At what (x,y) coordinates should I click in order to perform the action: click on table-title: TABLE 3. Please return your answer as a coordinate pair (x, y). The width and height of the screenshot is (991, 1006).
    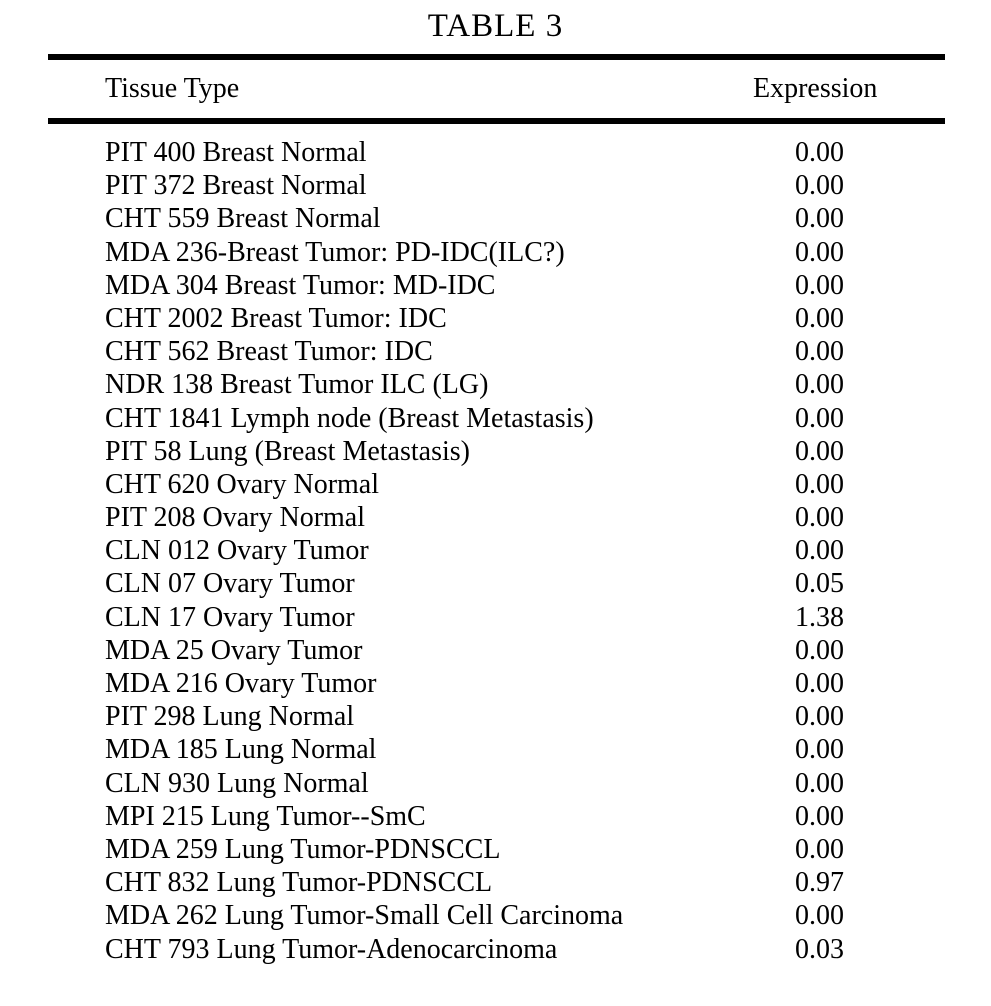
    Looking at the image, I should click on (495, 26).